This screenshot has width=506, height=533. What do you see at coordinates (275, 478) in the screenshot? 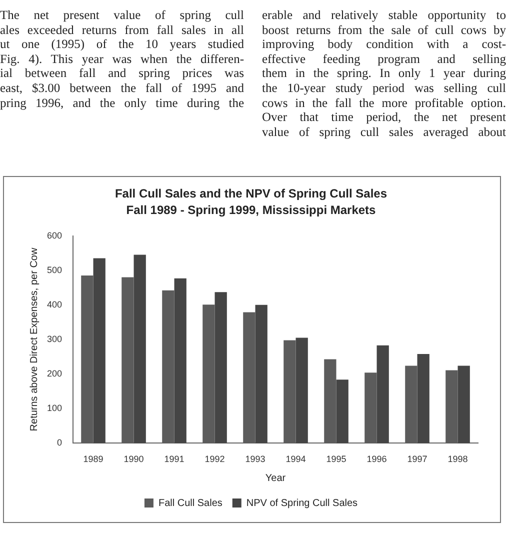
I see `x-axis-title: Year` at bounding box center [275, 478].